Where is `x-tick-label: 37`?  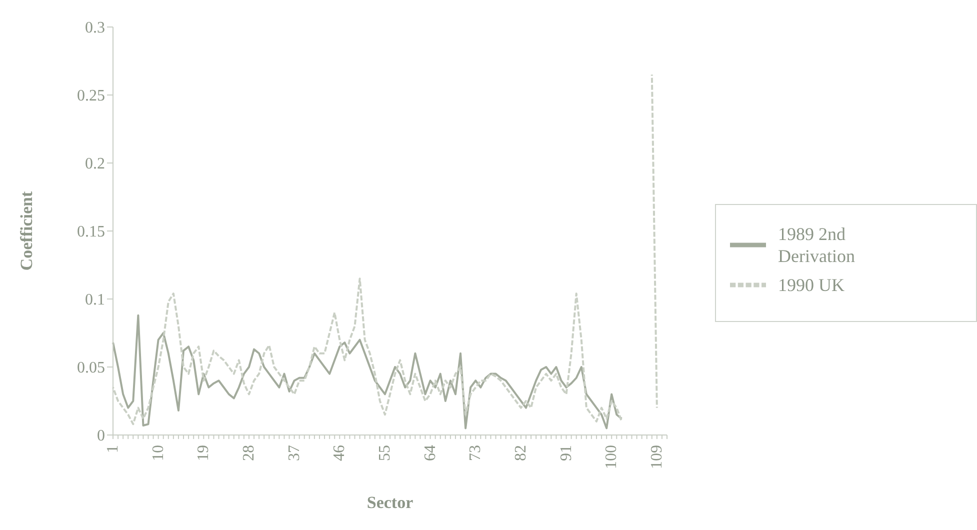 x-tick-label: 37 is located at coordinates (294, 453).